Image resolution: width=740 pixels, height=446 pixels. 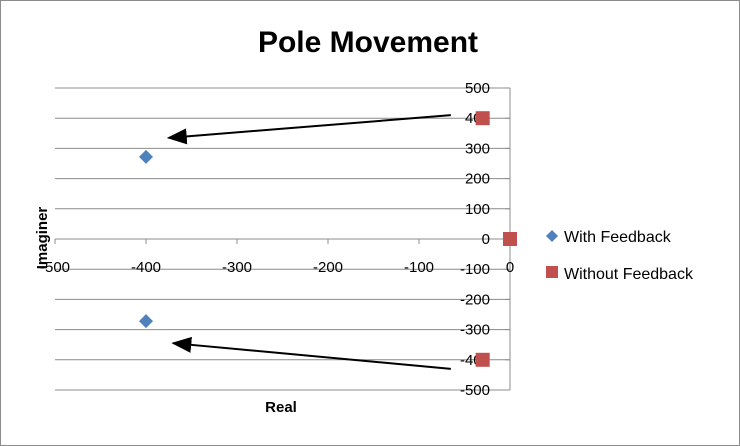 I want to click on y-tick-label: 100, so click(x=477, y=209).